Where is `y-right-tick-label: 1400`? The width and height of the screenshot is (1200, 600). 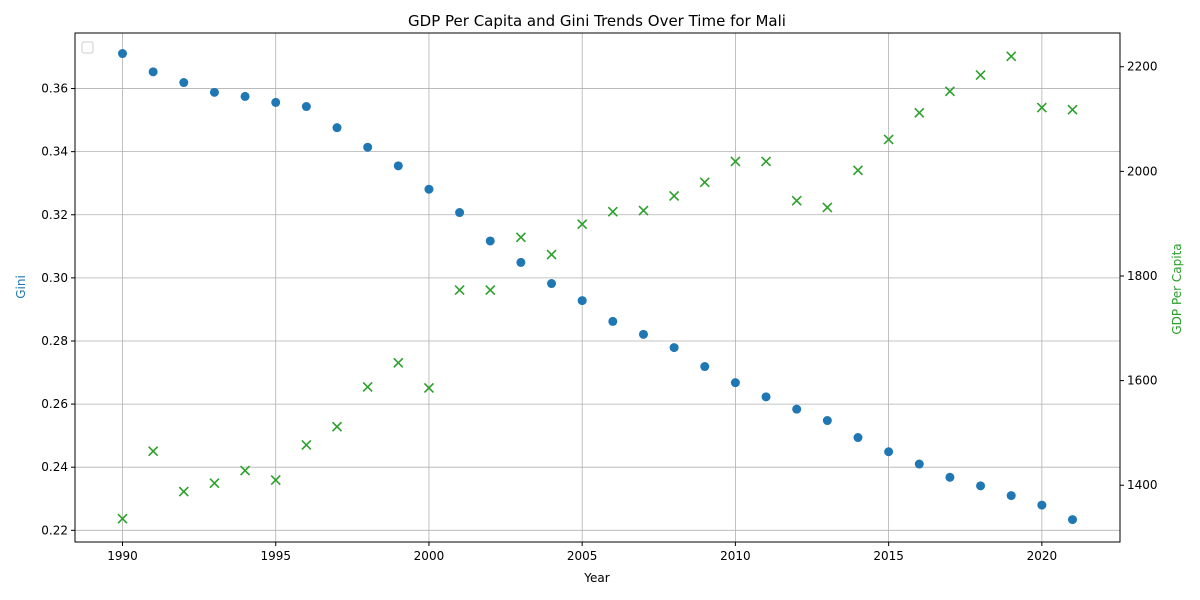 y-right-tick-label: 1400 is located at coordinates (1142, 485).